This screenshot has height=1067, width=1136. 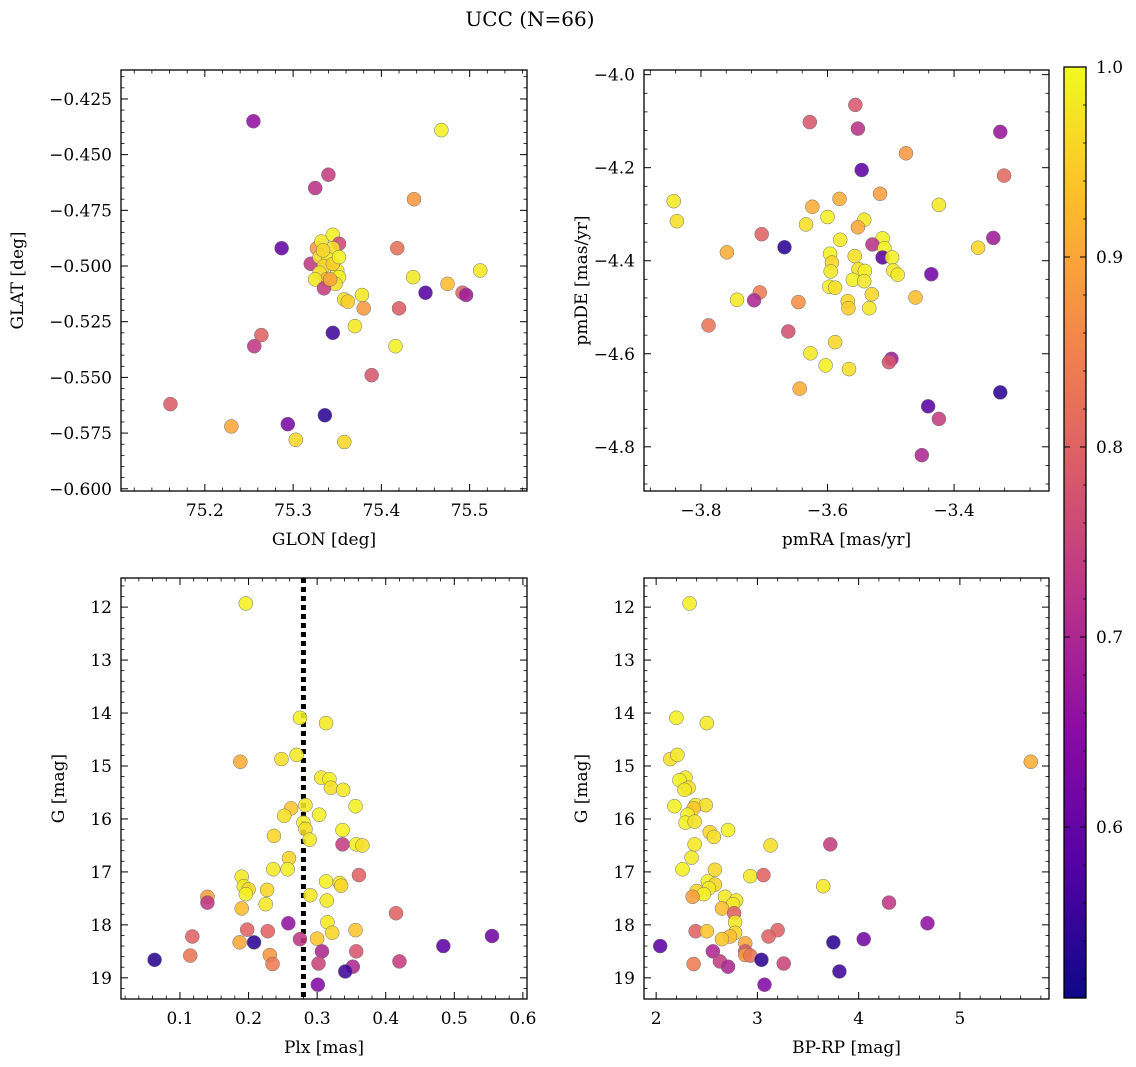 What do you see at coordinates (205, 511) in the screenshot?
I see `x-tick-label: 75.2` at bounding box center [205, 511].